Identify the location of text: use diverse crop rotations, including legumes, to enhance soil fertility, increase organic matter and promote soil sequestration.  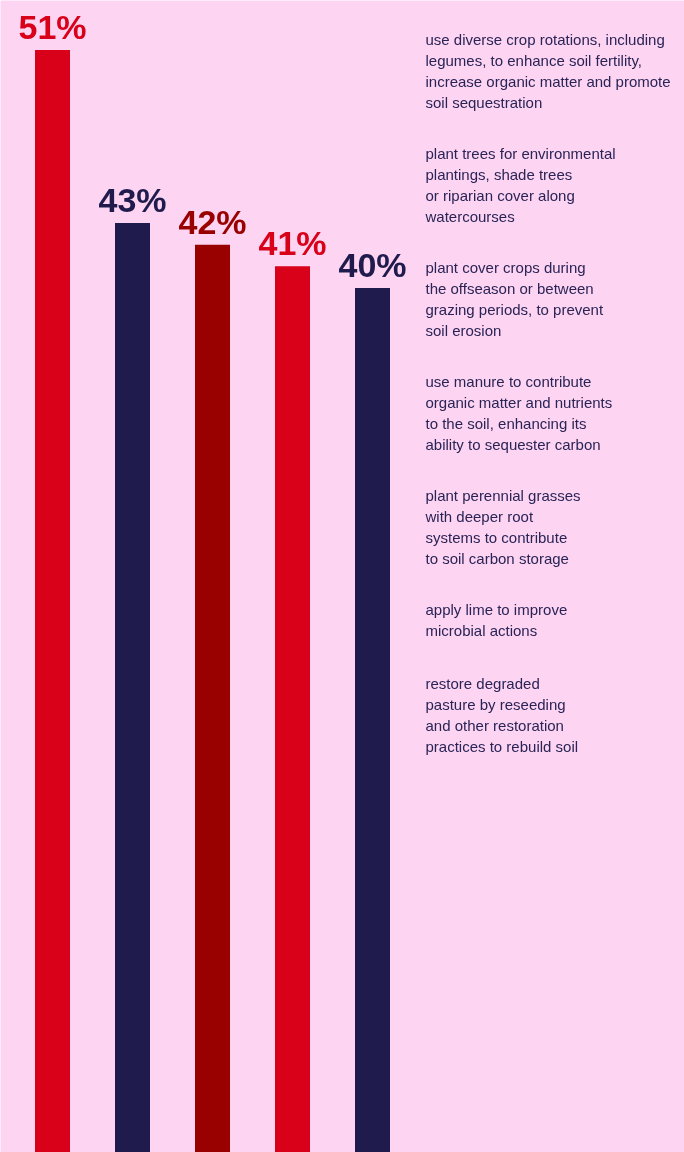
(548, 71).